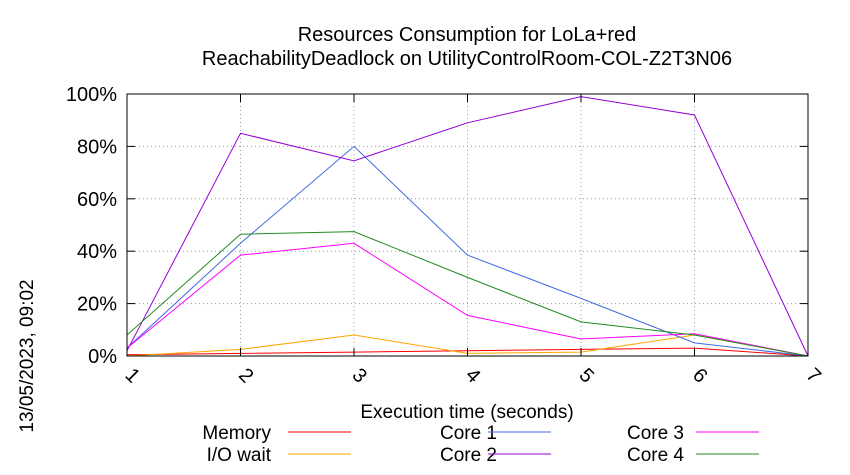 Image resolution: width=850 pixels, height=475 pixels. What do you see at coordinates (91, 95) in the screenshot?
I see `y-tick-label: 100%` at bounding box center [91, 95].